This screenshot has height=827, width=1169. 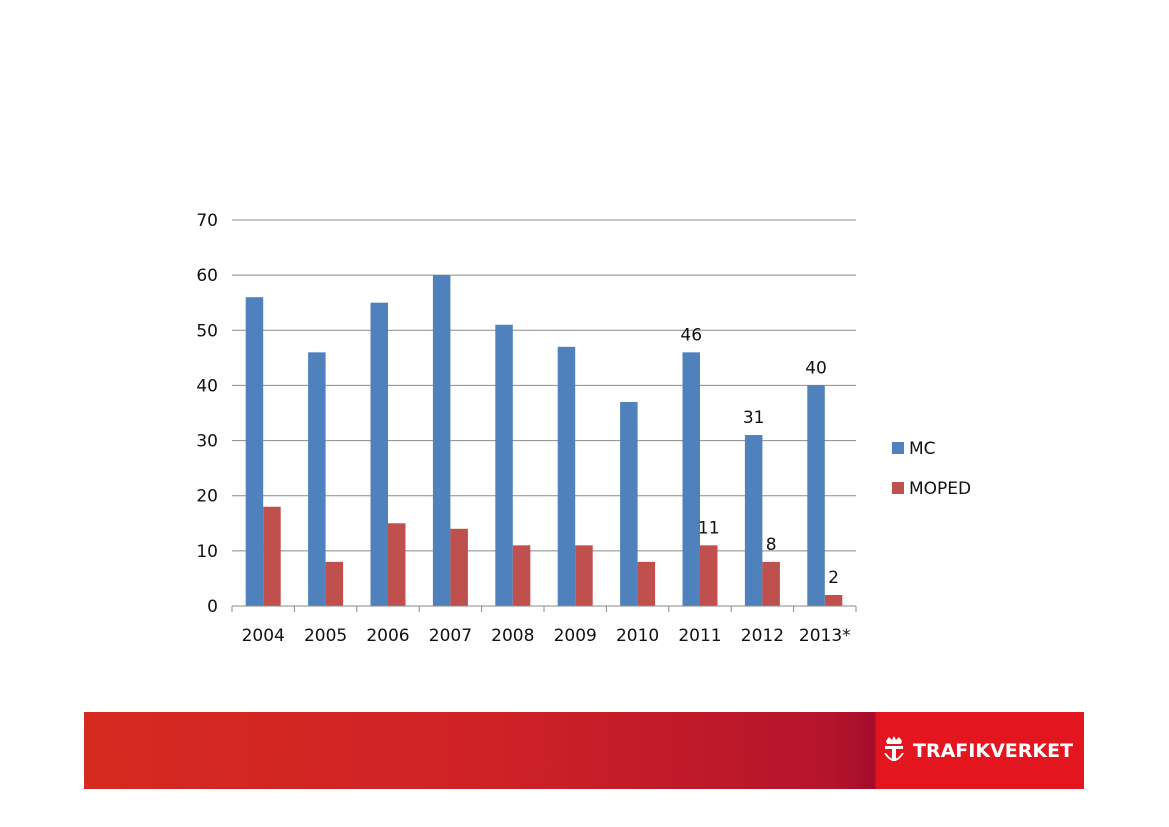 I want to click on bar-moped-2012, so click(x=771, y=583).